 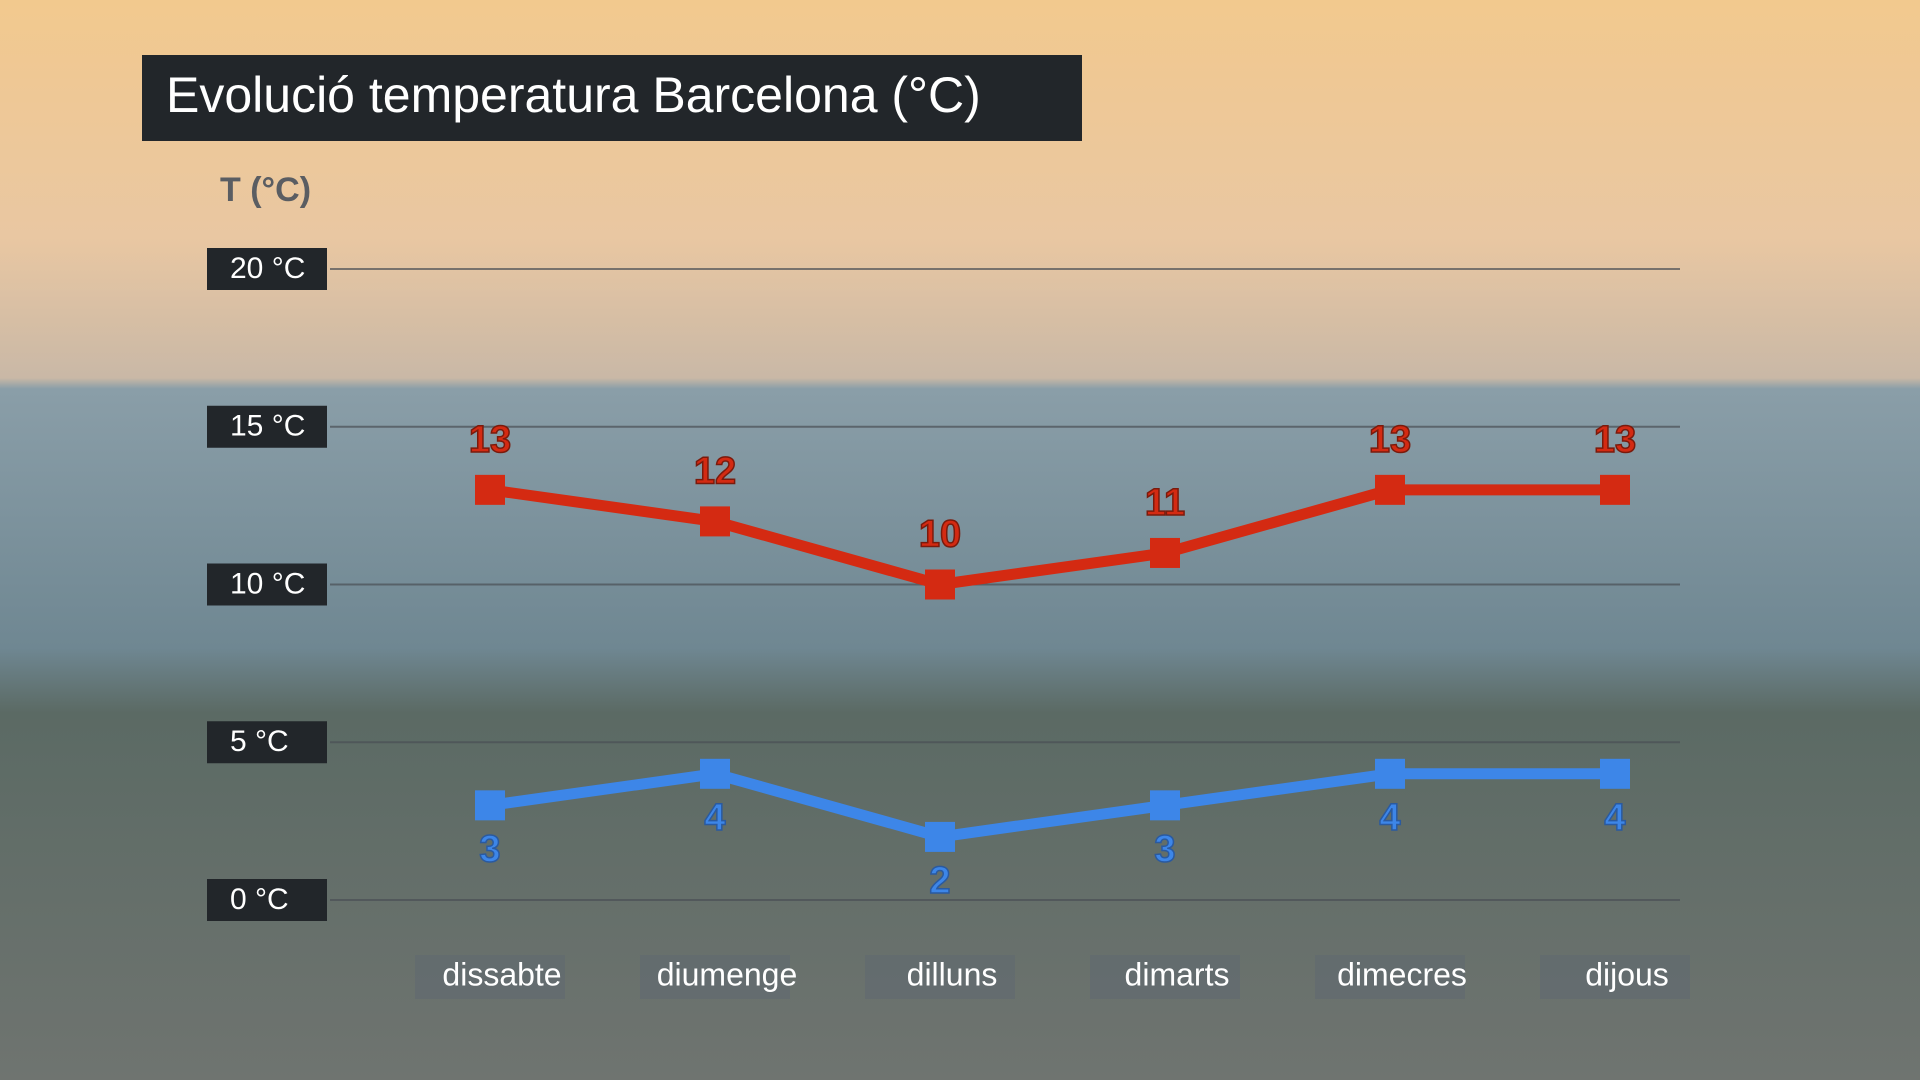 I want to click on data-label: 2, so click(x=939, y=881).